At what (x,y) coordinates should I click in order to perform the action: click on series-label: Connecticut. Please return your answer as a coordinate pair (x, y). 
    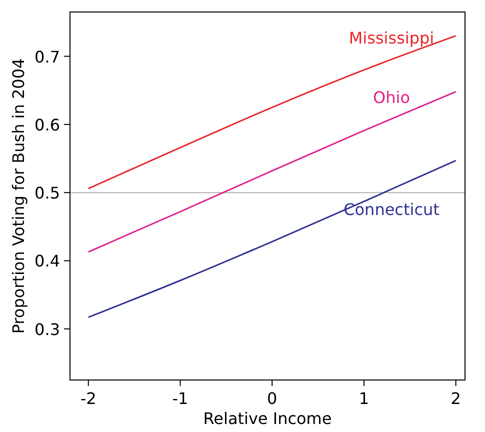
    Looking at the image, I should click on (392, 210).